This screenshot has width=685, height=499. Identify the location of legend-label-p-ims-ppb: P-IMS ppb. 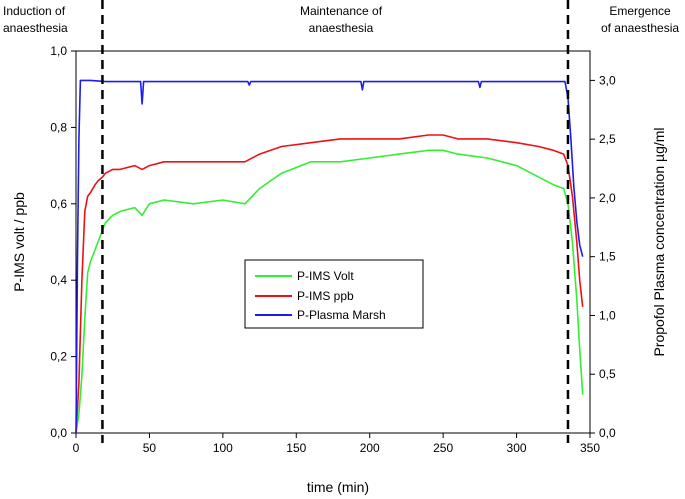
(325, 296).